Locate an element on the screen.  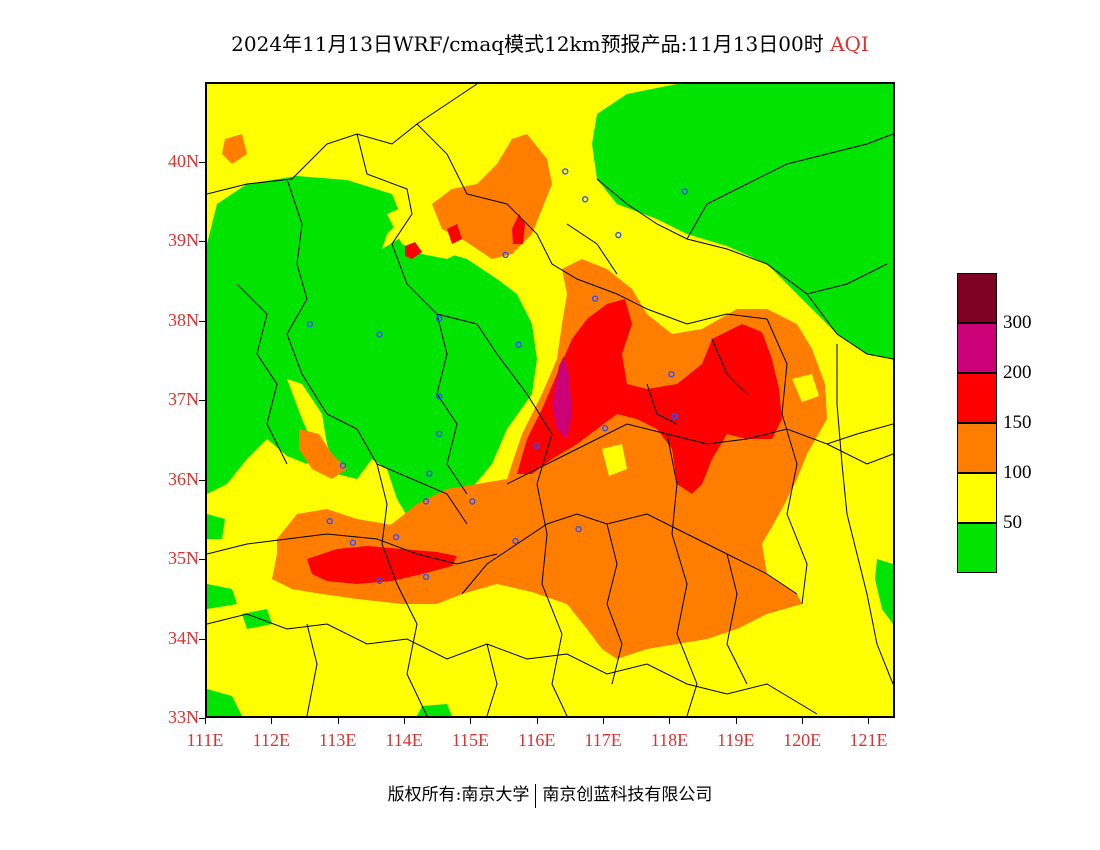
legend-label-100: 100 is located at coordinates (1017, 472).